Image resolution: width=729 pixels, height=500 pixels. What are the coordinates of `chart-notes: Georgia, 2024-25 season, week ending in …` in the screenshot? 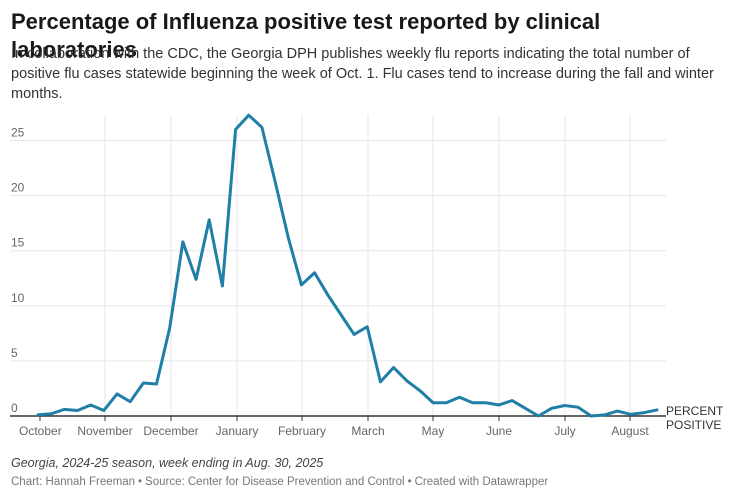 It's located at (167, 463).